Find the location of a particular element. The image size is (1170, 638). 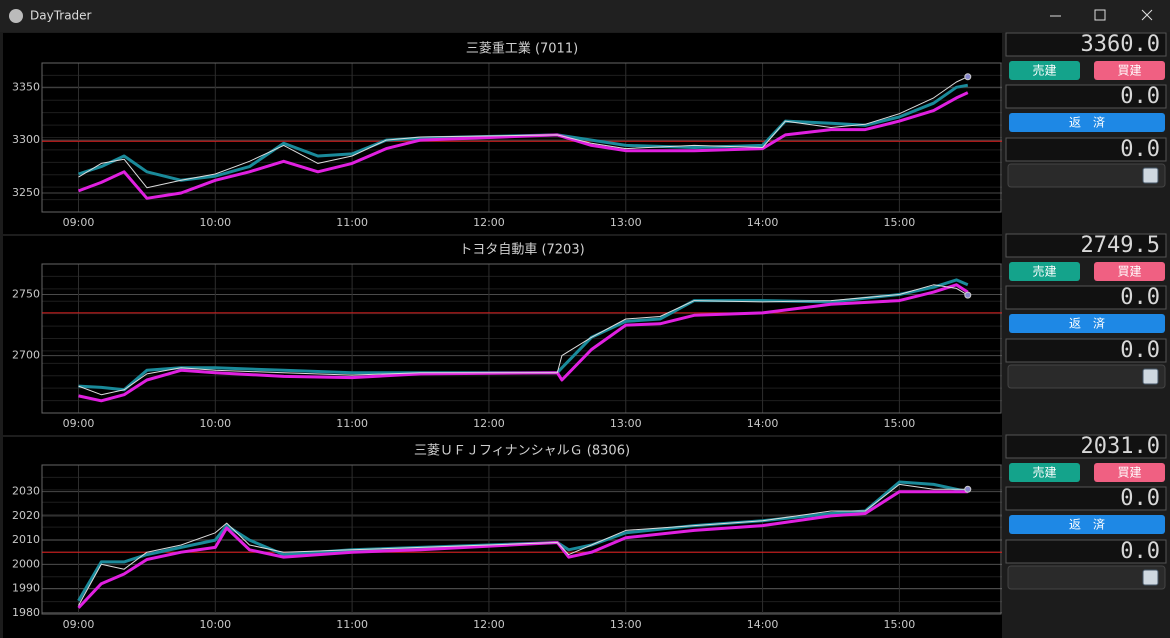

y-tick-label: 1990 is located at coordinates (26, 588).